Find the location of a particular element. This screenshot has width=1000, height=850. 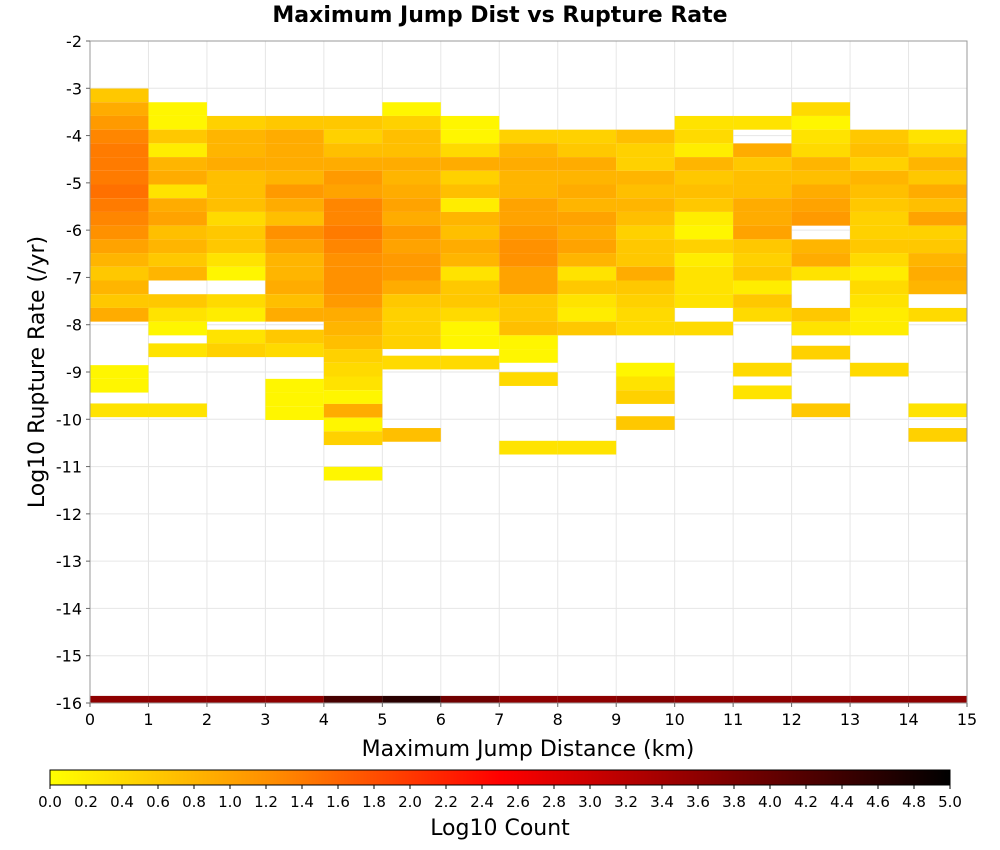

colorbar-tick-label: 2.6 is located at coordinates (518, 802).